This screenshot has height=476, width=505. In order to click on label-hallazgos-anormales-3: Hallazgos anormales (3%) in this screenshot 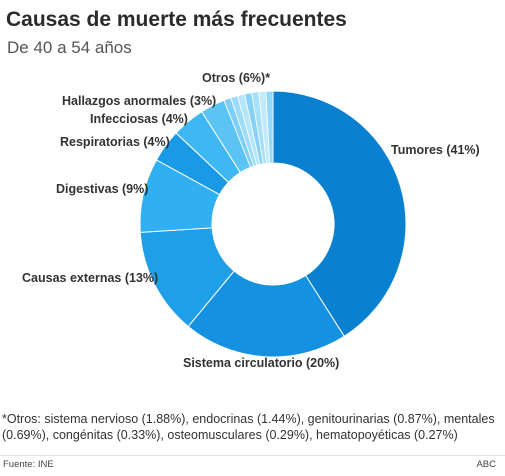, I will do `click(139, 101)`.